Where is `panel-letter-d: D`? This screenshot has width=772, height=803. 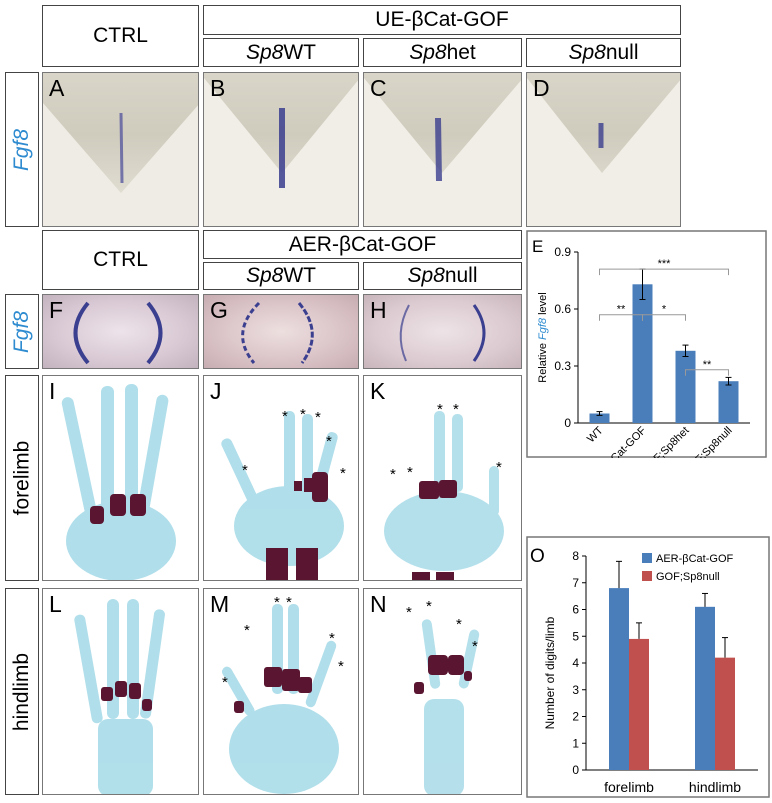 panel-letter-d: D is located at coordinates (541, 88).